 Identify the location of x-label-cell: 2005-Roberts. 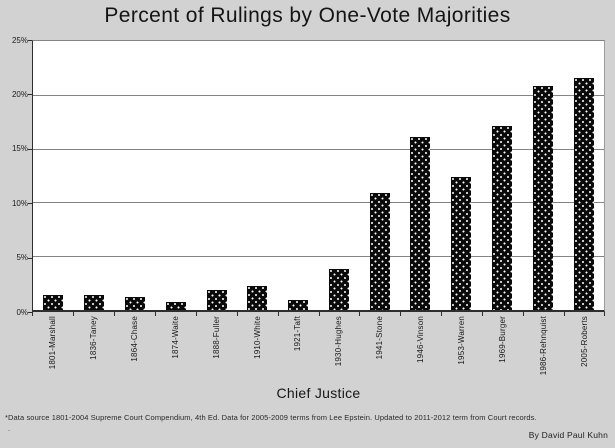
(584, 349).